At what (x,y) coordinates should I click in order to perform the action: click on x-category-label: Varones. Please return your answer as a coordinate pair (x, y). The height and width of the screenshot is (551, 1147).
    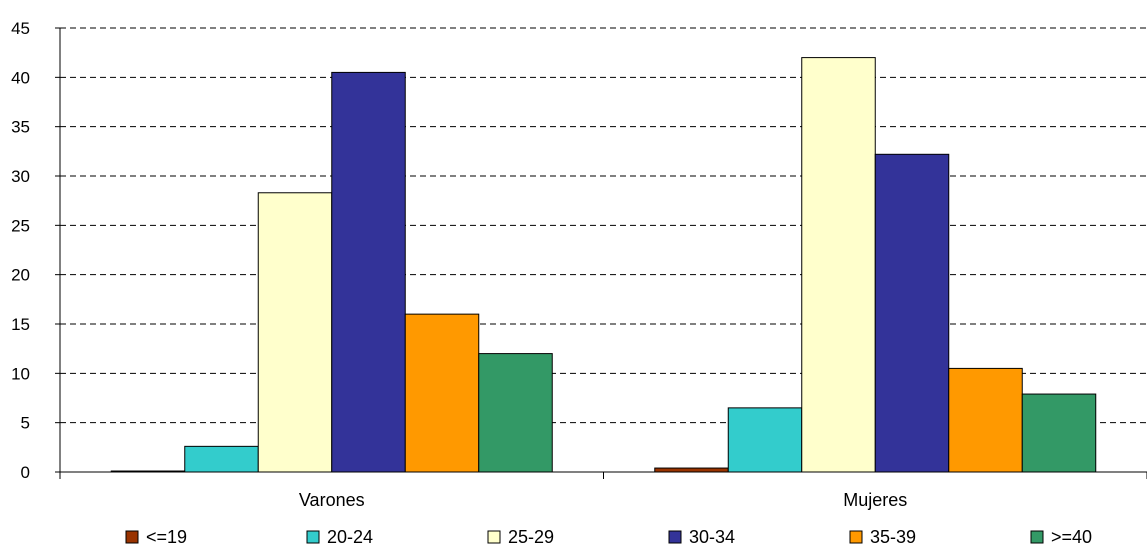
    Looking at the image, I should click on (332, 500).